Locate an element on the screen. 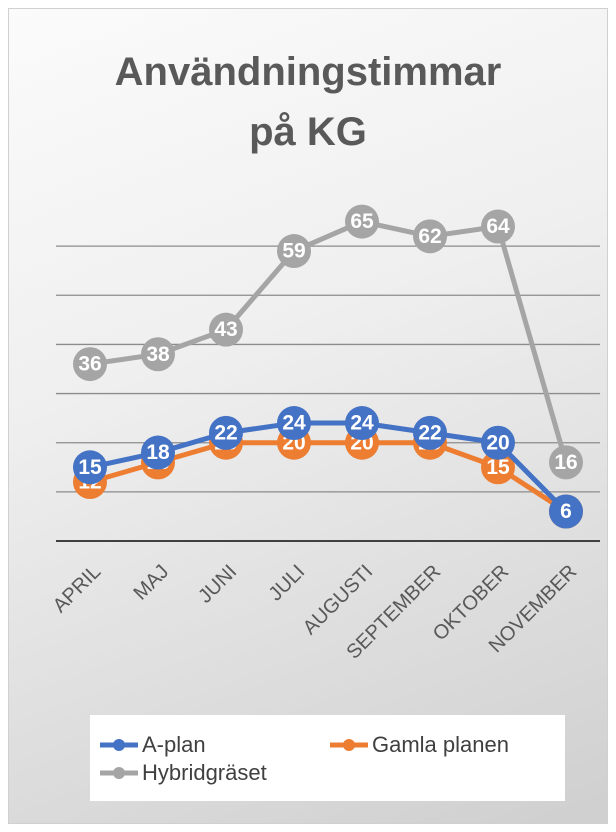  legend-box is located at coordinates (327, 758).